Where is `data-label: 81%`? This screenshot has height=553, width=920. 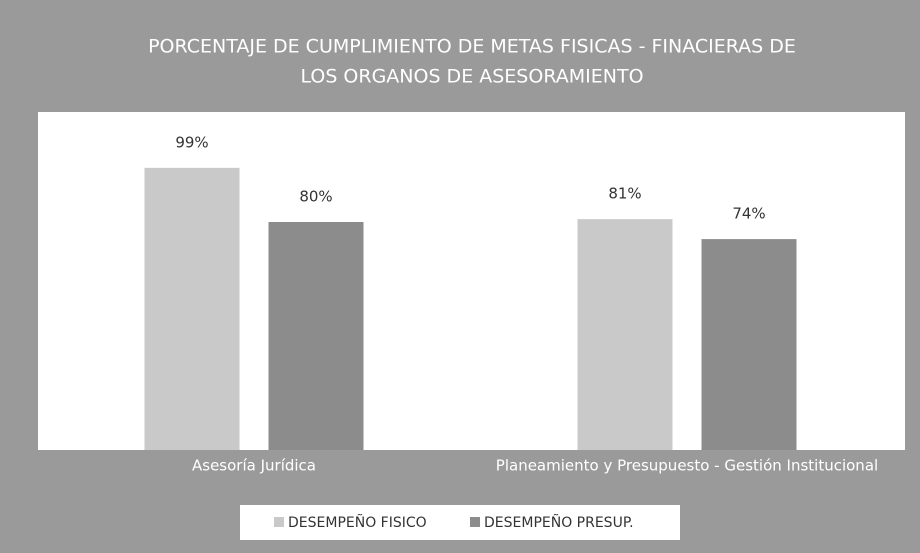
data-label: 81% is located at coordinates (624, 194).